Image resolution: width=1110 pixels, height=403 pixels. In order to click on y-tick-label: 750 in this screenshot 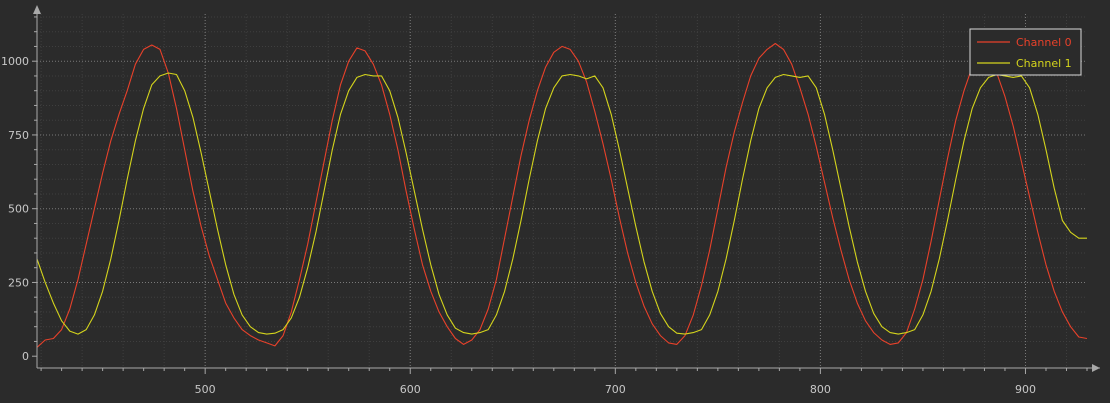, I will do `click(18, 135)`.